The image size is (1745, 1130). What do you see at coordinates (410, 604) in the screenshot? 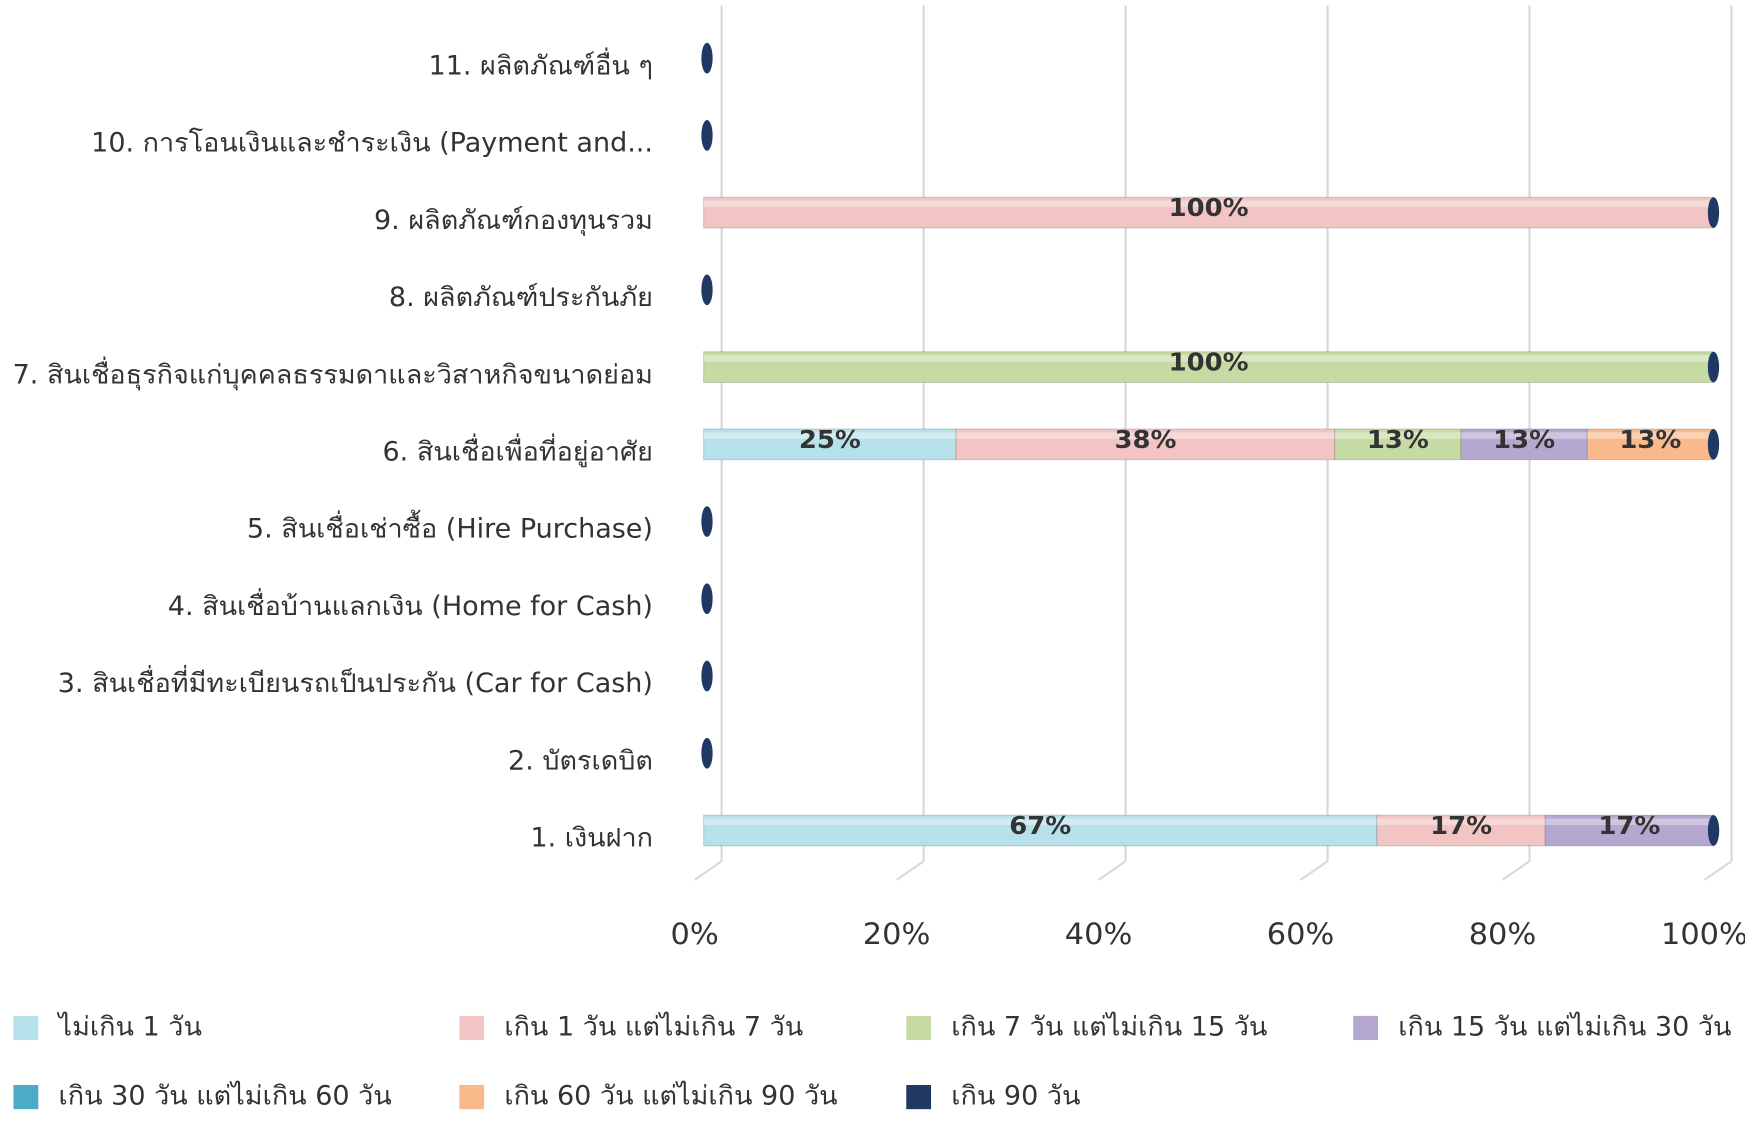
I see `y-tick-label: 4. สินเชื่อบ้านแลกเงิน (Home for Cash)` at bounding box center [410, 604].